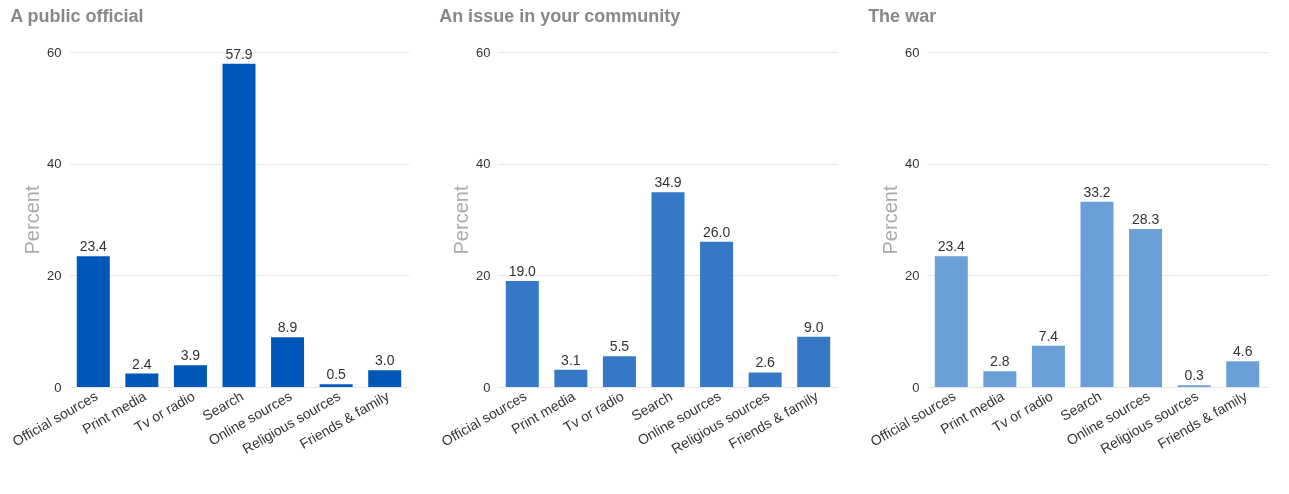 This screenshot has width=1289, height=494. I want to click on data-label: 4.6, so click(1242, 351).